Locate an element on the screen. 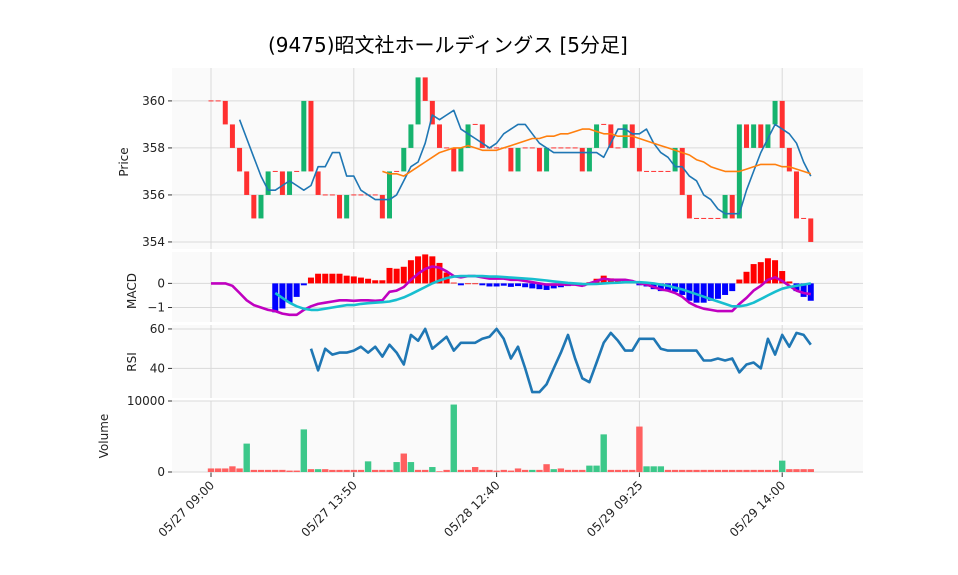 Image resolution: width=958 pixels, height=575 pixels. macd-y-tick-label: 0 is located at coordinates (161, 283).